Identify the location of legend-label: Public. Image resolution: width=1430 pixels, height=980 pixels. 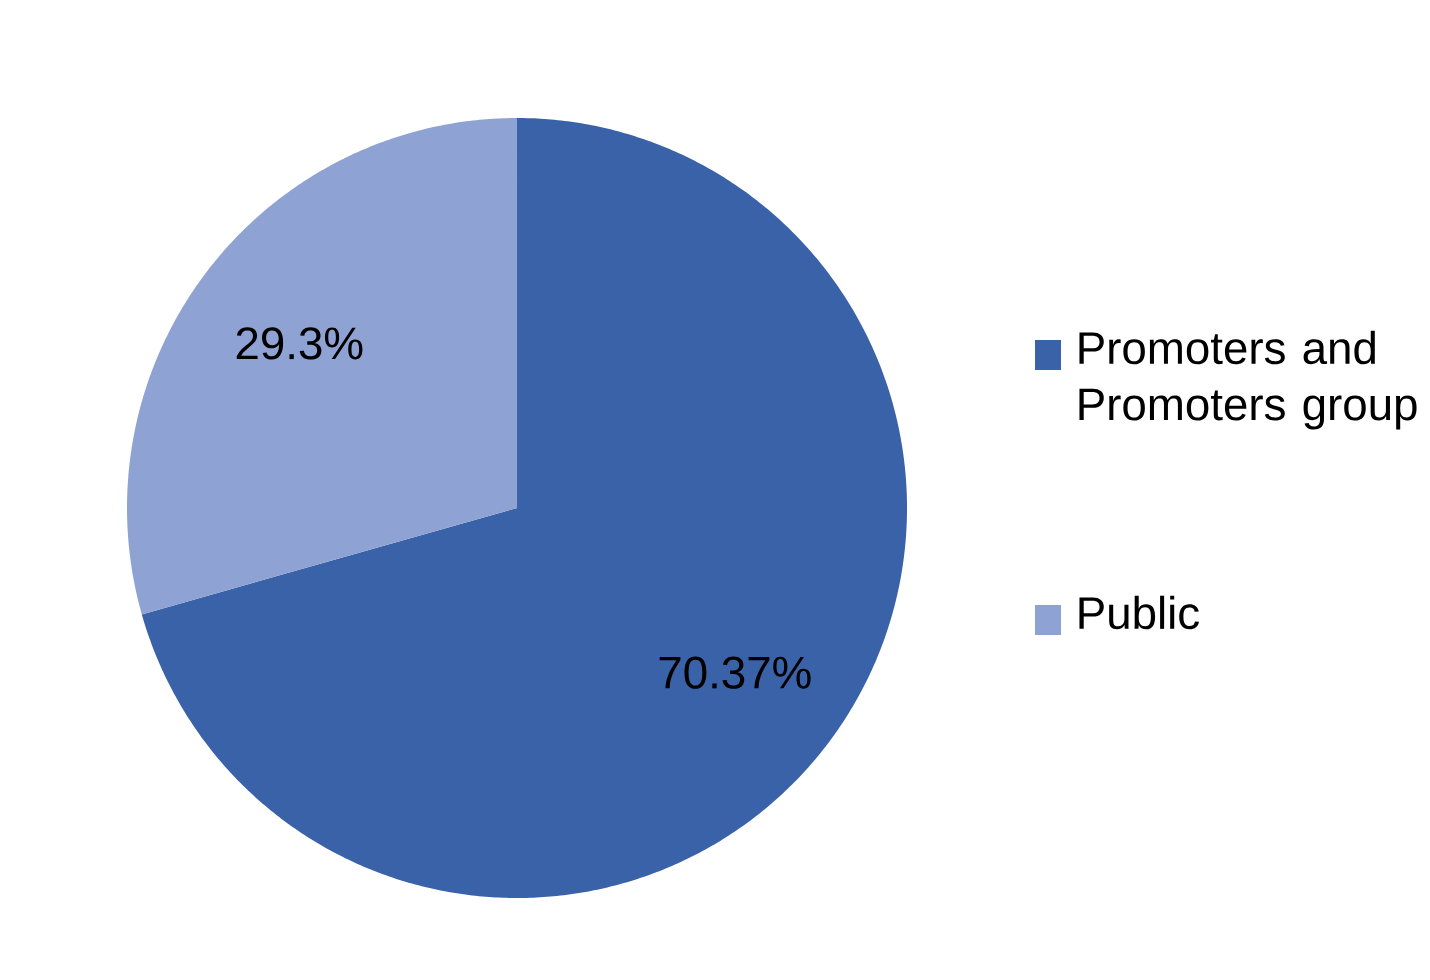
(1139, 612).